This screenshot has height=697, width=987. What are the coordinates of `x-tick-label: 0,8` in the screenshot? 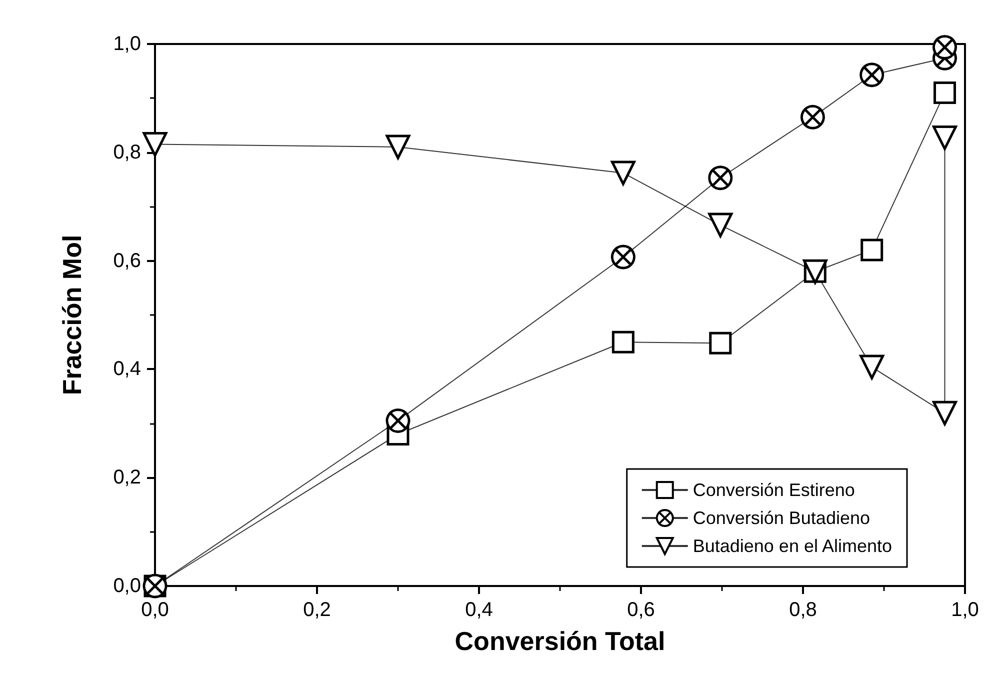 It's located at (803, 610).